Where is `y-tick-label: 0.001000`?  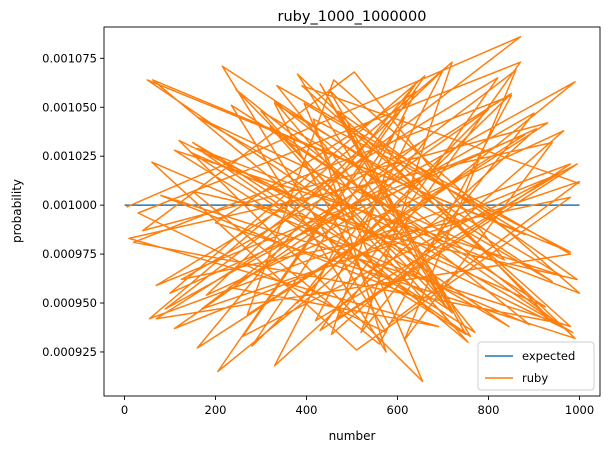 y-tick-label: 0.001000 is located at coordinates (69, 205).